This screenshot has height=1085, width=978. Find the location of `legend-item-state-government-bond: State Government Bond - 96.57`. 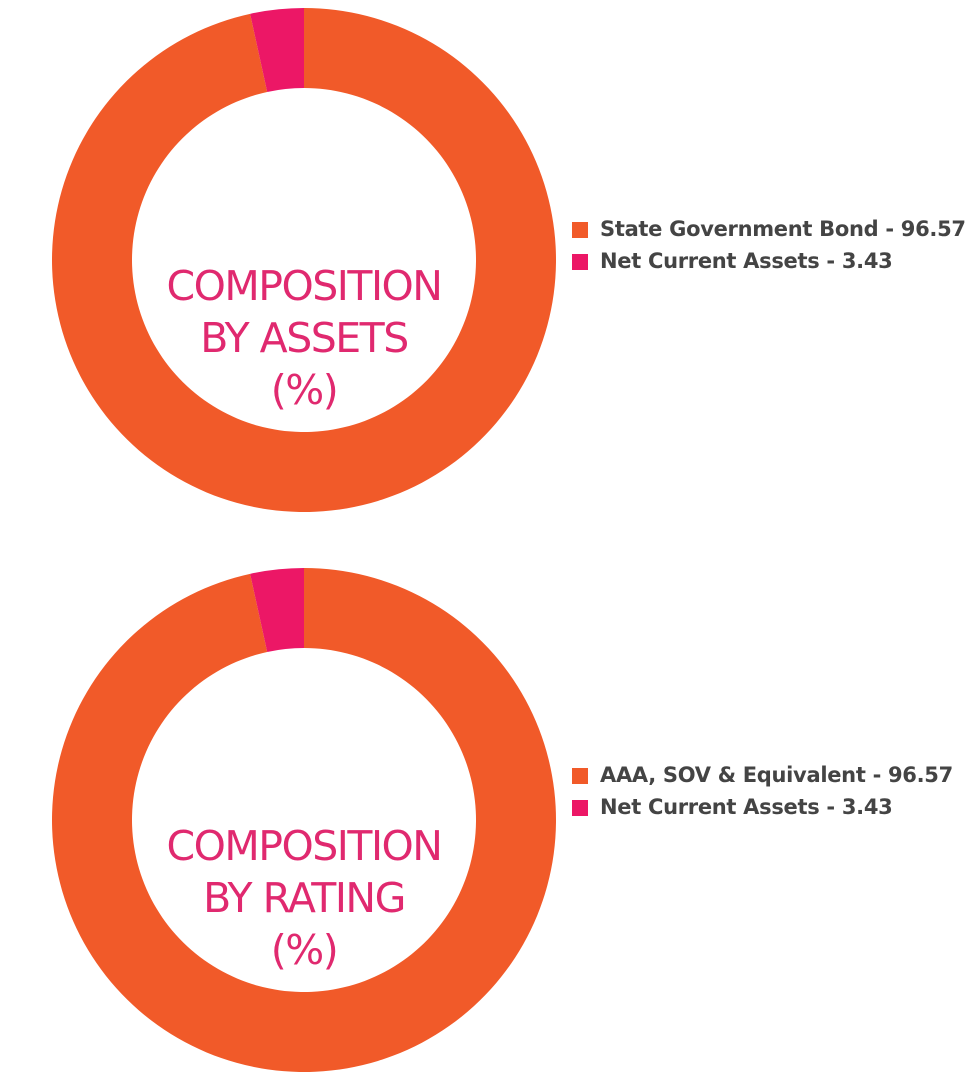

legend-item-state-government-bond: State Government Bond - 96.57 is located at coordinates (772, 229).